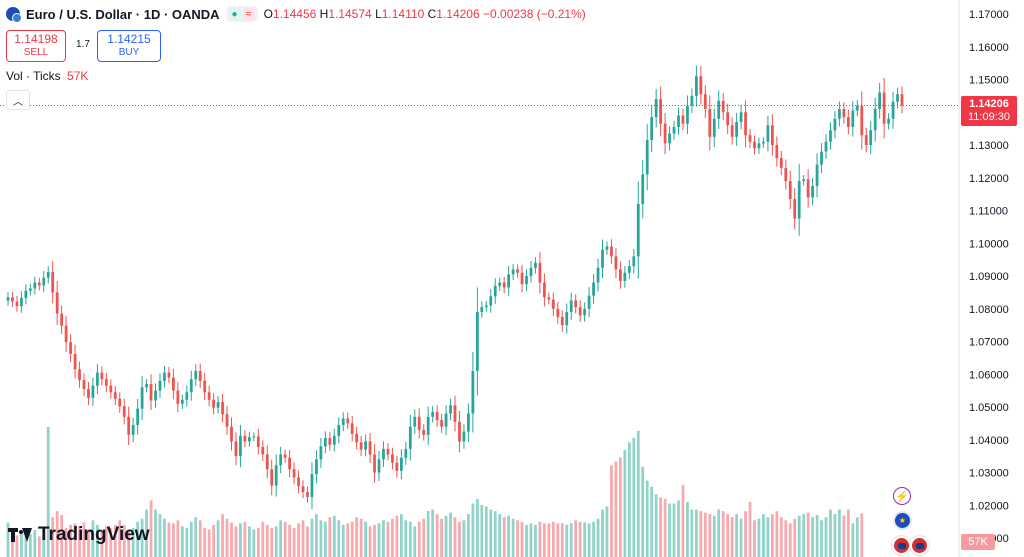 Image resolution: width=1024 pixels, height=557 pixels. Describe the element at coordinates (988, 117) in the screenshot. I see `bar-countdown: 11:09:30` at that location.